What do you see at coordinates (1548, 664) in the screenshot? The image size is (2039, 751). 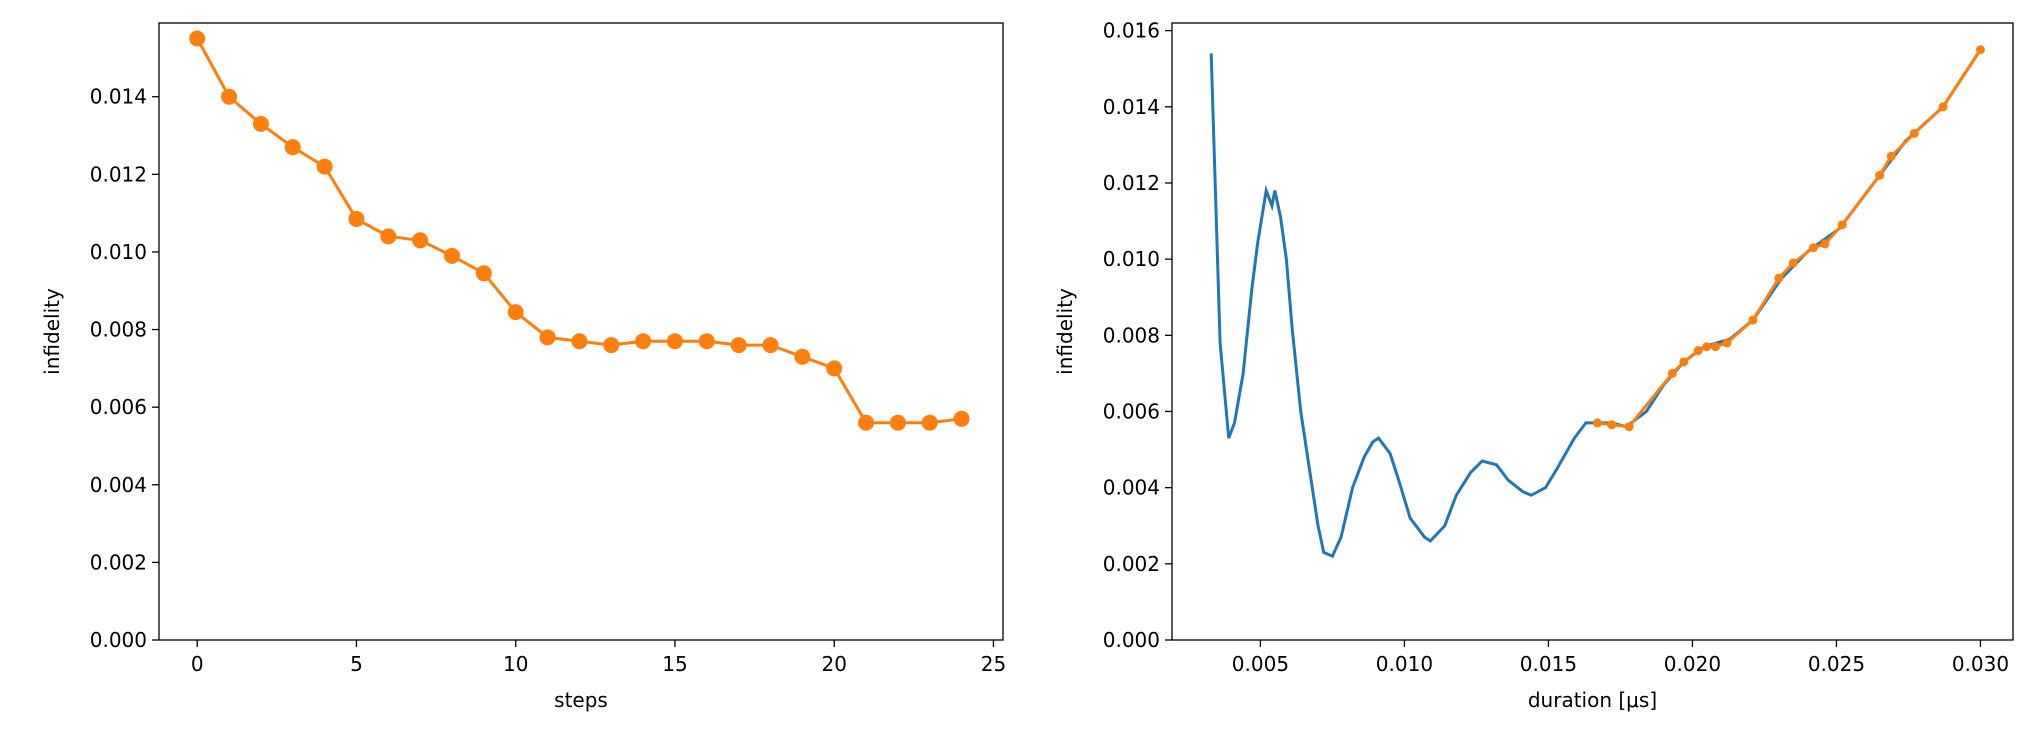 I see `x-tick-label: 0.015` at bounding box center [1548, 664].